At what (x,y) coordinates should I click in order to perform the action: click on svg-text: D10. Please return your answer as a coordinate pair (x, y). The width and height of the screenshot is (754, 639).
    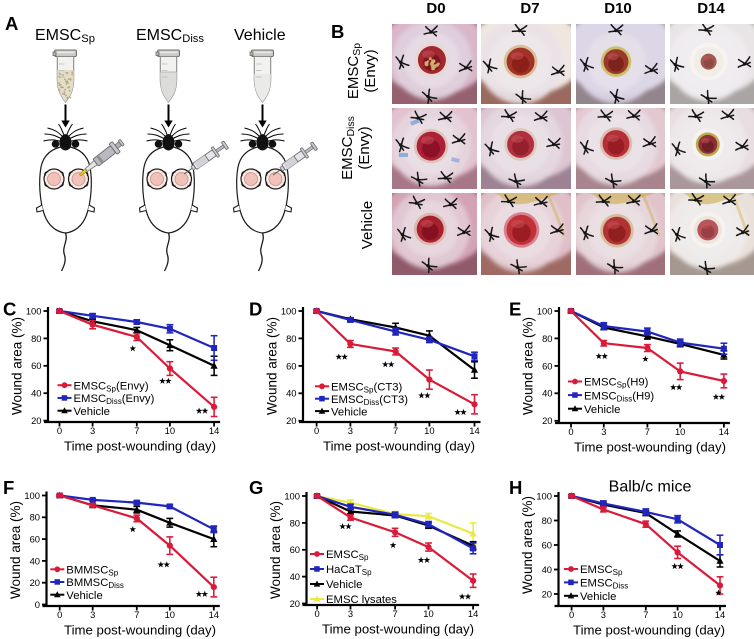
    Looking at the image, I should click on (618, 8).